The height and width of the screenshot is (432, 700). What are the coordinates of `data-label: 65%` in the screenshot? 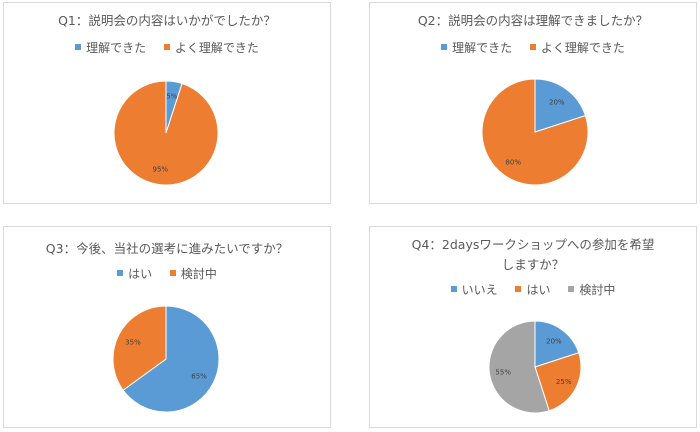 It's located at (199, 376).